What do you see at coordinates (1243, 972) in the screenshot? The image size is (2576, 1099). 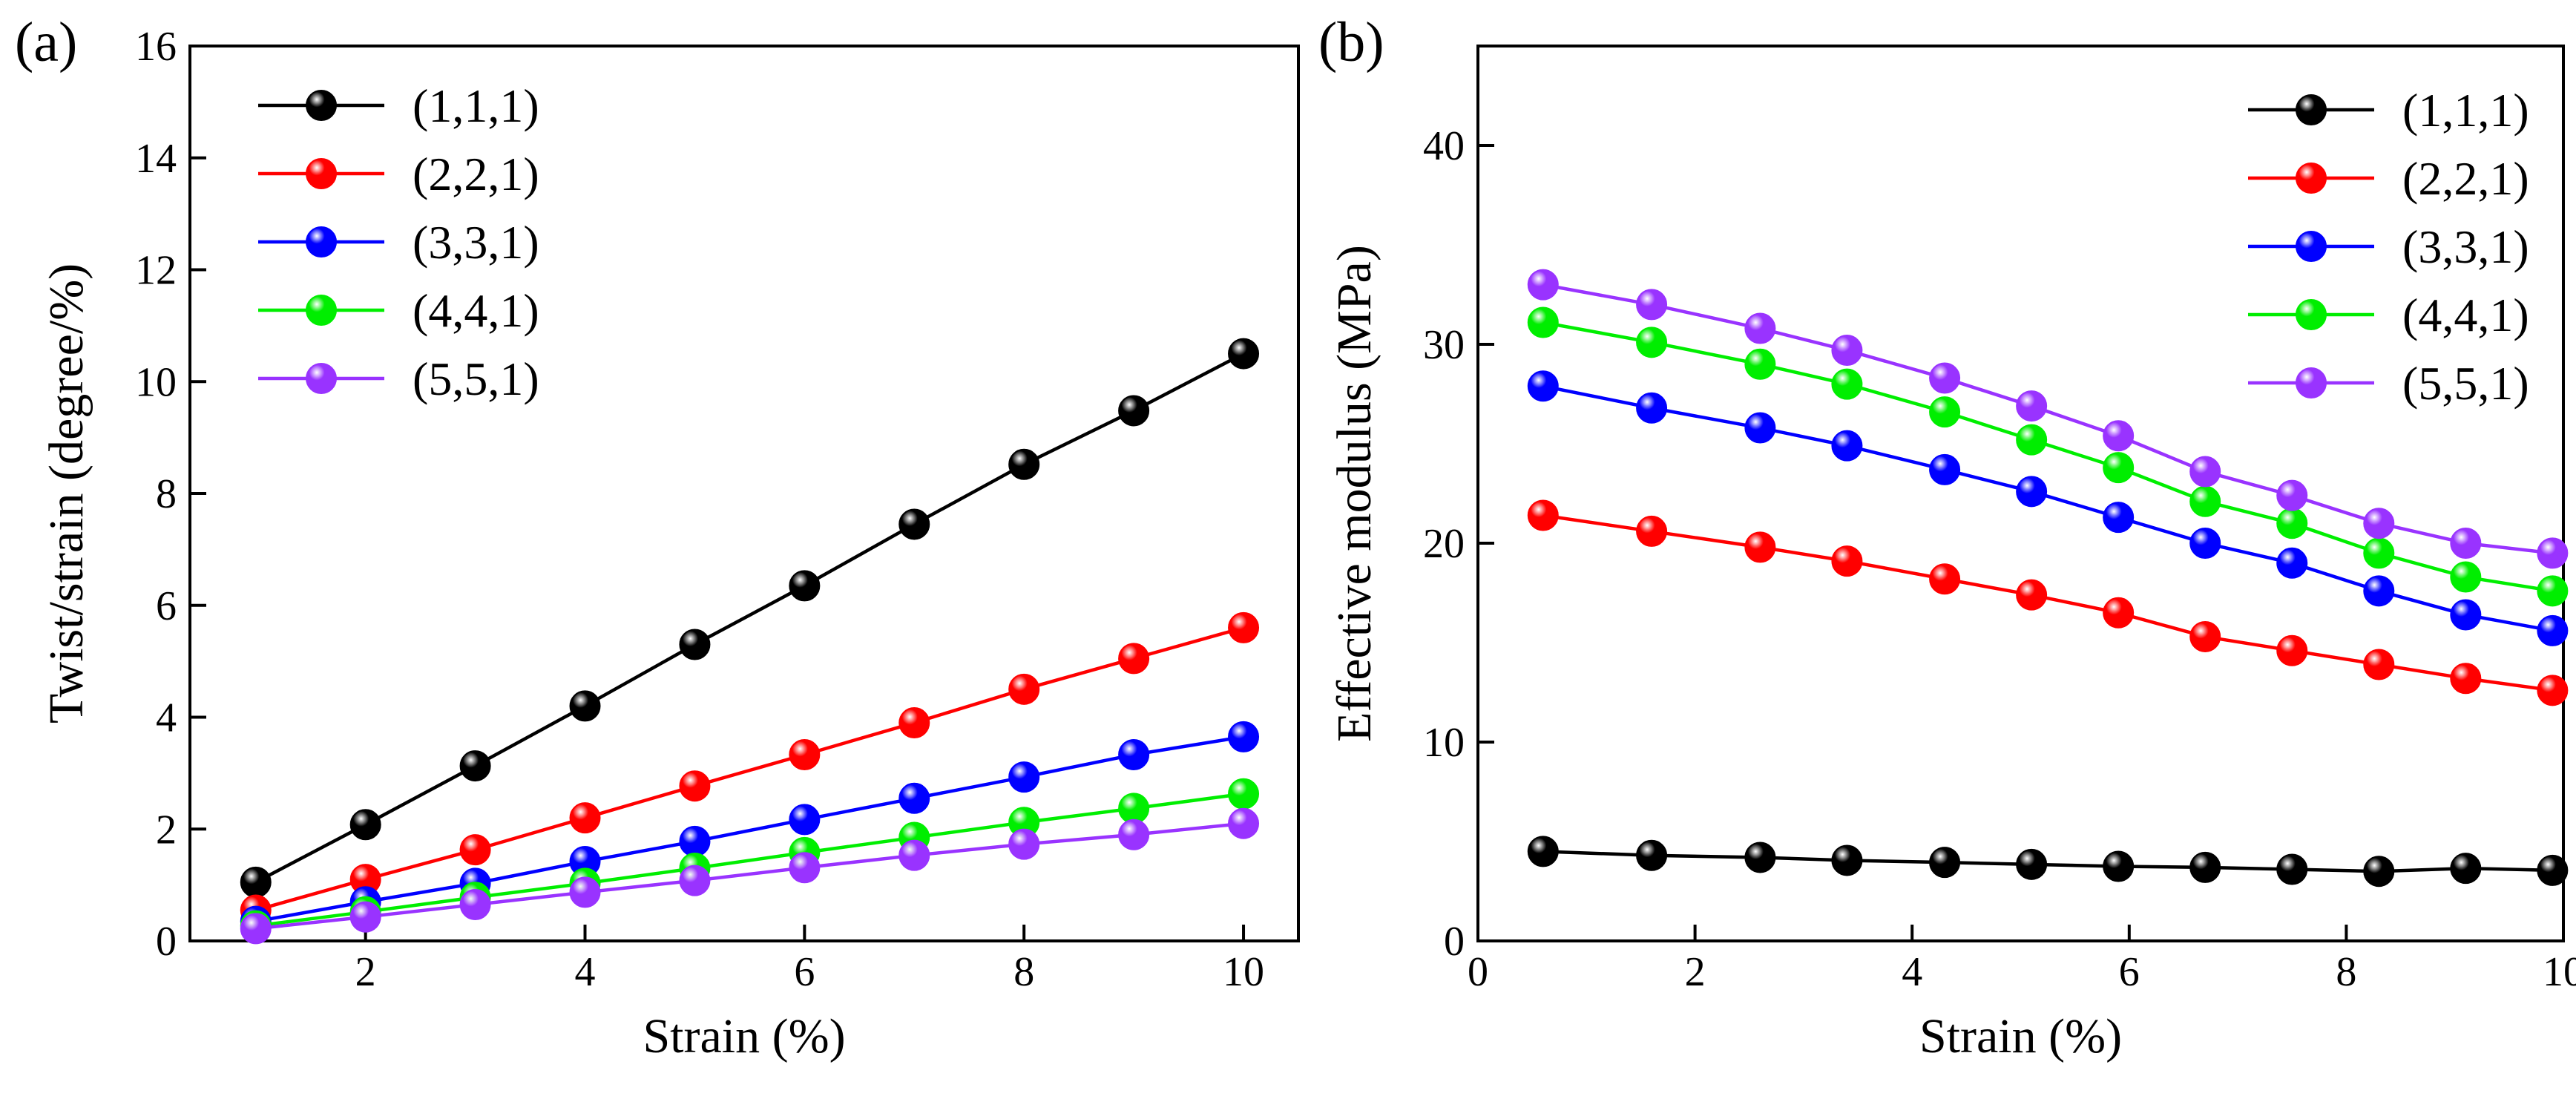 I see `x-tick-label: 10` at bounding box center [1243, 972].